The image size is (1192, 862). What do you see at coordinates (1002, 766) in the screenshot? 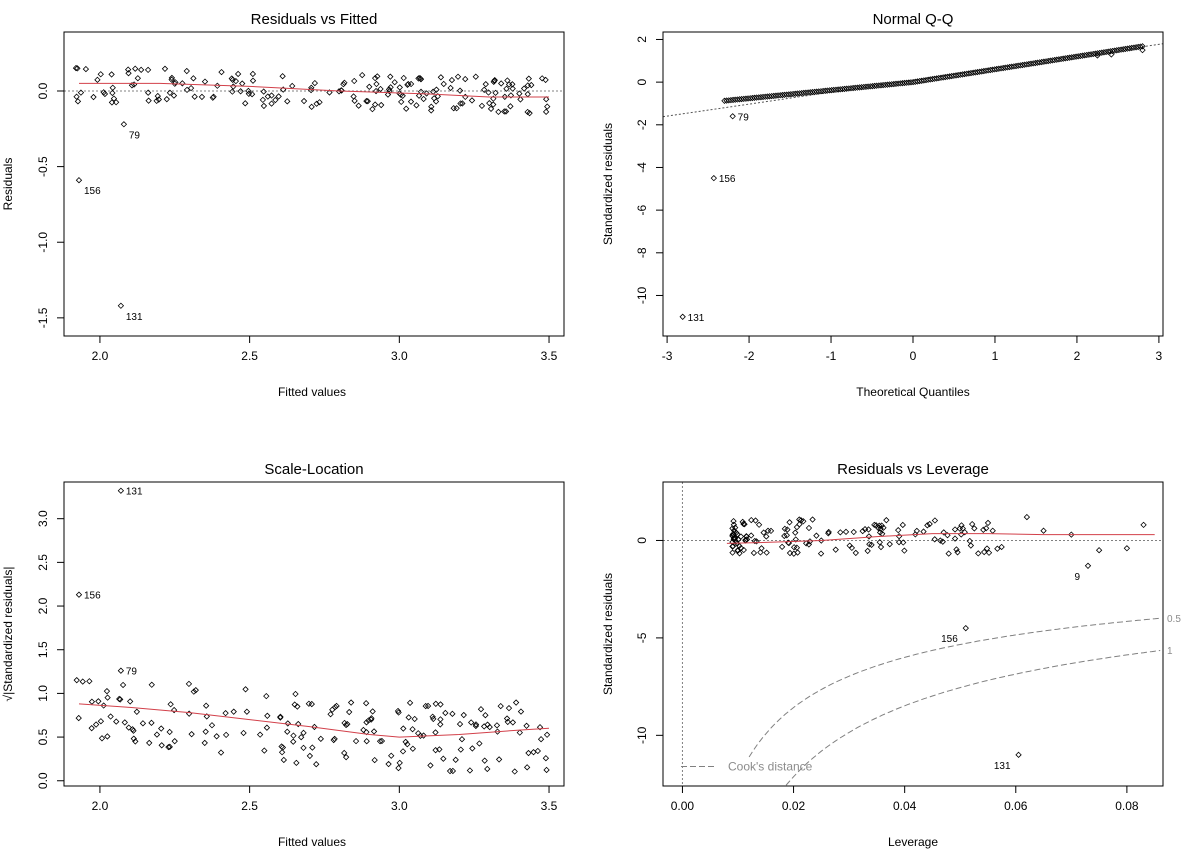
I see `outlier-label: 131` at bounding box center [1002, 766].